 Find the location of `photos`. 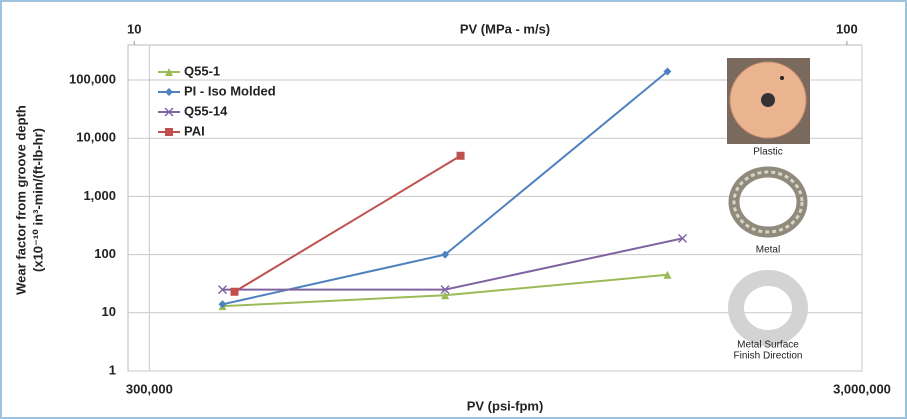

photos is located at coordinates (768, 202).